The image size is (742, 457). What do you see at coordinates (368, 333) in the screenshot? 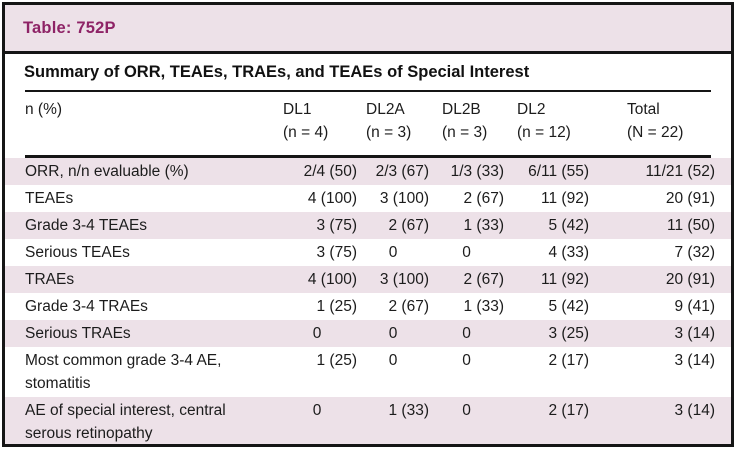
I see `table-row-serious-traes: Serious TRAEs 0 0 0 3 (25) 3 (14)` at bounding box center [368, 333].